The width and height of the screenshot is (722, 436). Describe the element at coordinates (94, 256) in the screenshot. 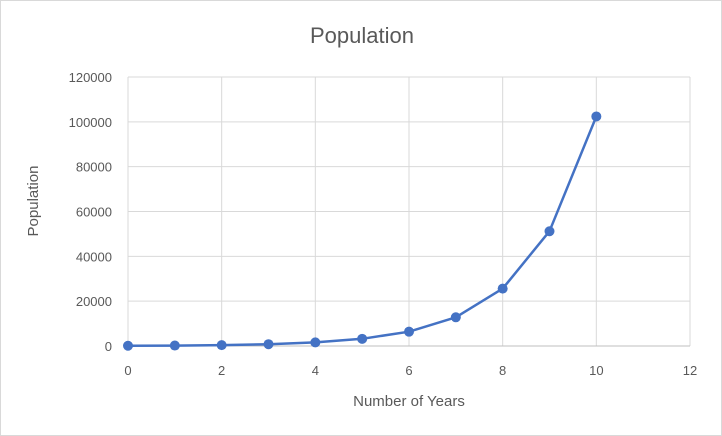

I see `y-tick-label: 40000` at that location.